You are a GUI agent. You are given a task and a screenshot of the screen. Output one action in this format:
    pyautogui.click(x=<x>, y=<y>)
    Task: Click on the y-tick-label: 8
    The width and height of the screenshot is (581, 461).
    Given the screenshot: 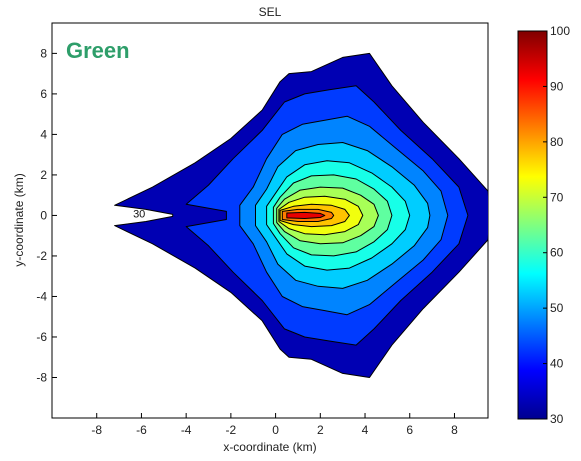 What is the action you would take?
    pyautogui.click(x=43, y=53)
    